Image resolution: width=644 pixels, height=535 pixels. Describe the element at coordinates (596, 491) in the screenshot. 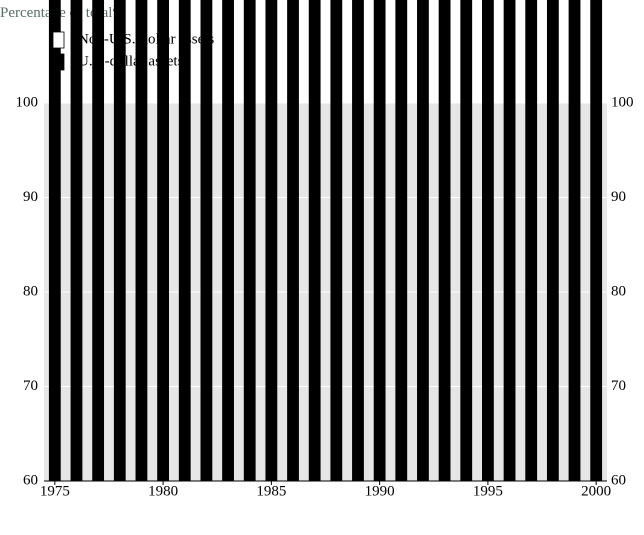

I see `x-tick-label: 2000` at that location.